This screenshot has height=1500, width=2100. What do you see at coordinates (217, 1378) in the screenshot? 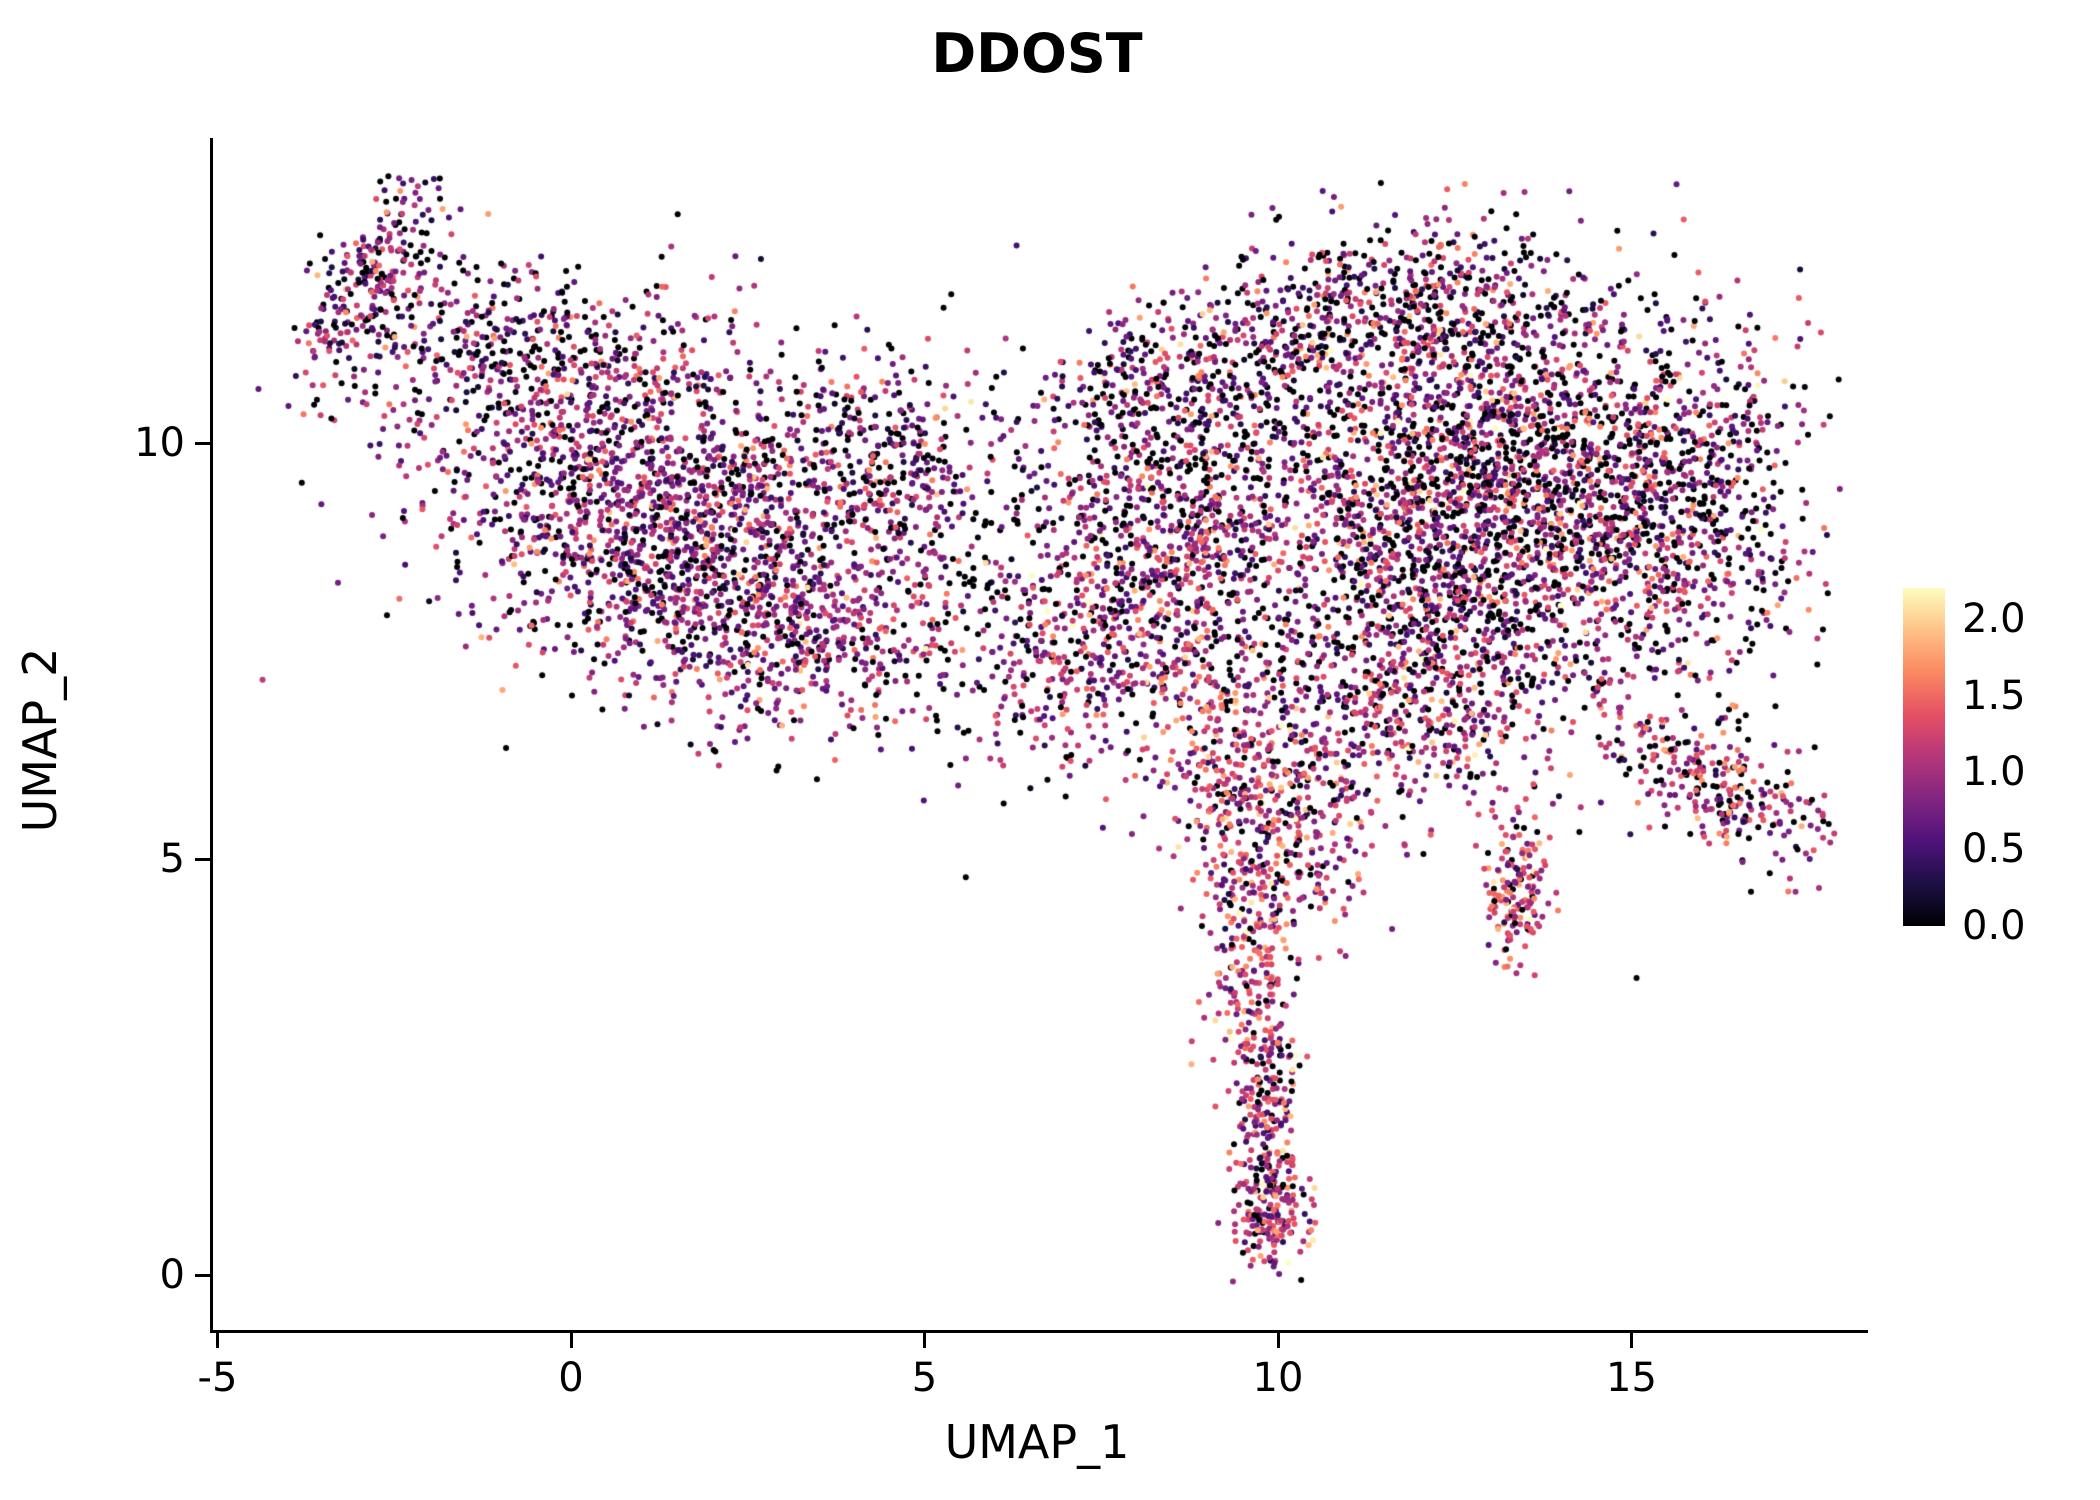
I see `x-tick-label: -5` at bounding box center [217, 1378].